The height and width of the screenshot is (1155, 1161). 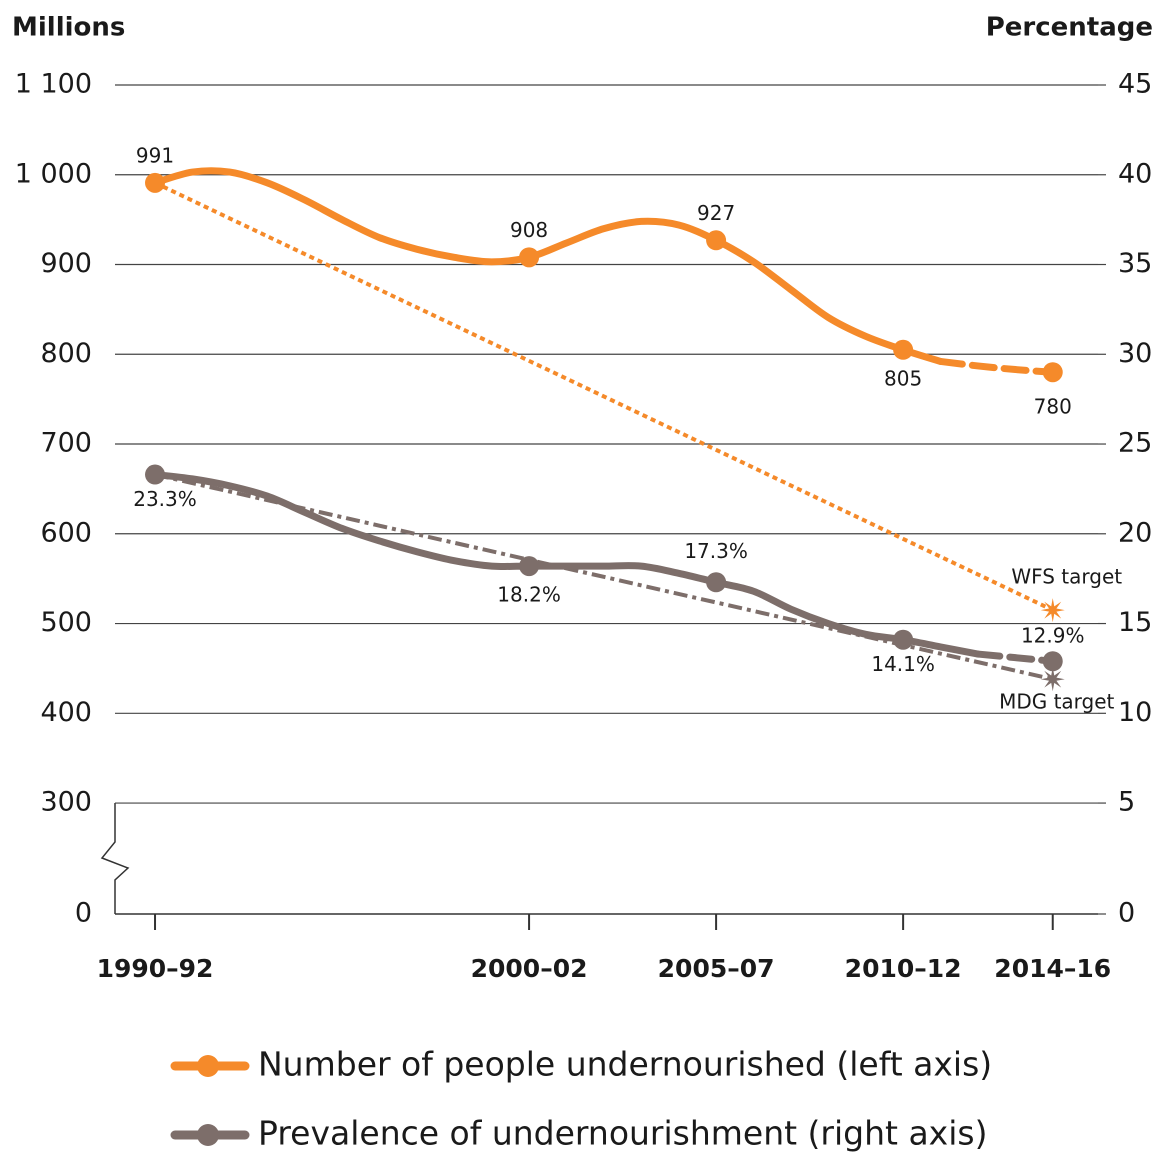 What do you see at coordinates (53, 173) in the screenshot?
I see `y-tick-label: 1 000` at bounding box center [53, 173].